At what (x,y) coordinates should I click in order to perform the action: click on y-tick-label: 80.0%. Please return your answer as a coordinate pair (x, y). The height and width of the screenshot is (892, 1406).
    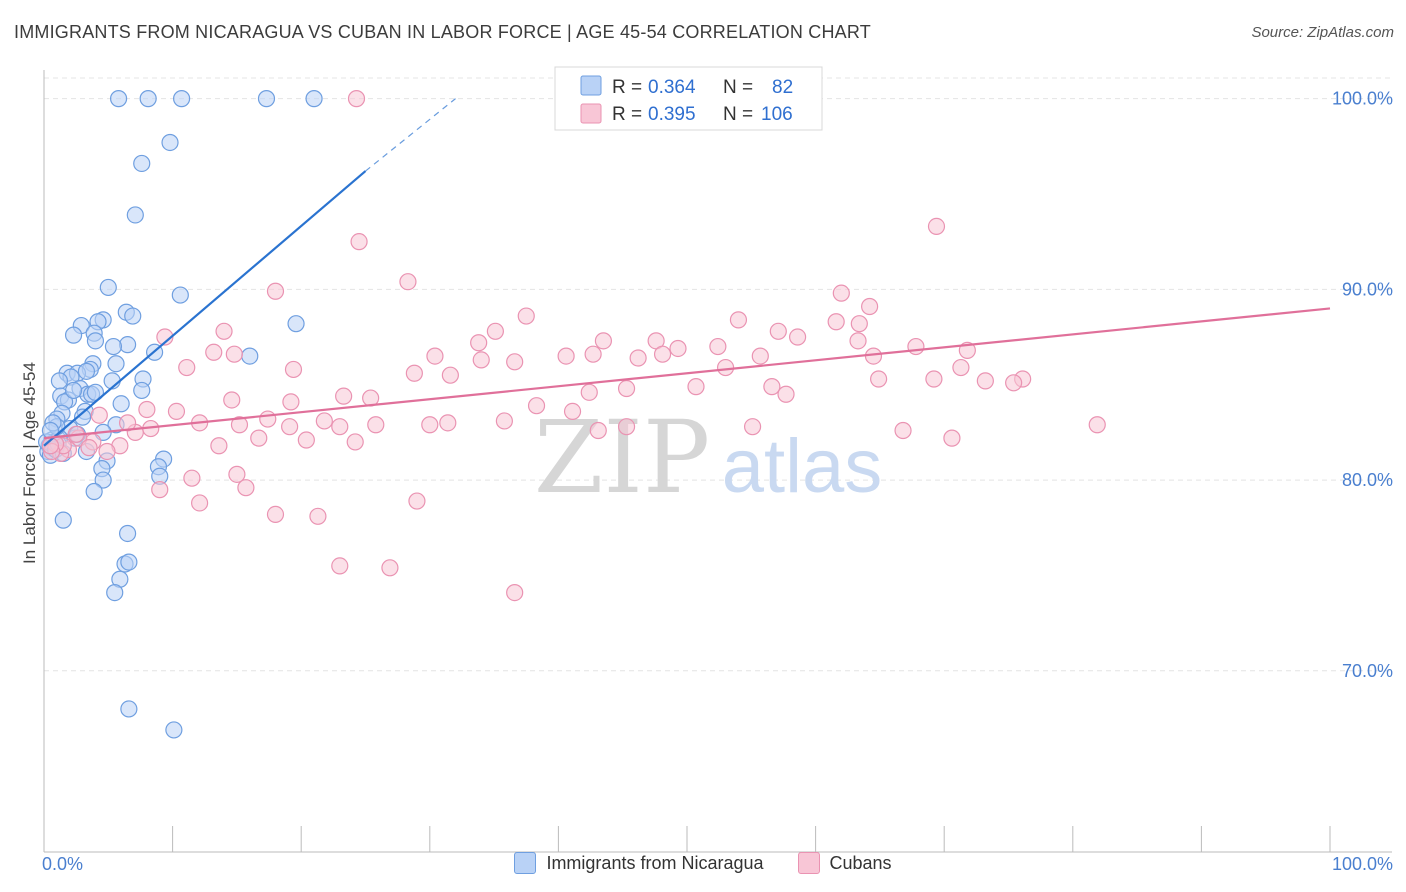
    Looking at the image, I should click on (1367, 480).